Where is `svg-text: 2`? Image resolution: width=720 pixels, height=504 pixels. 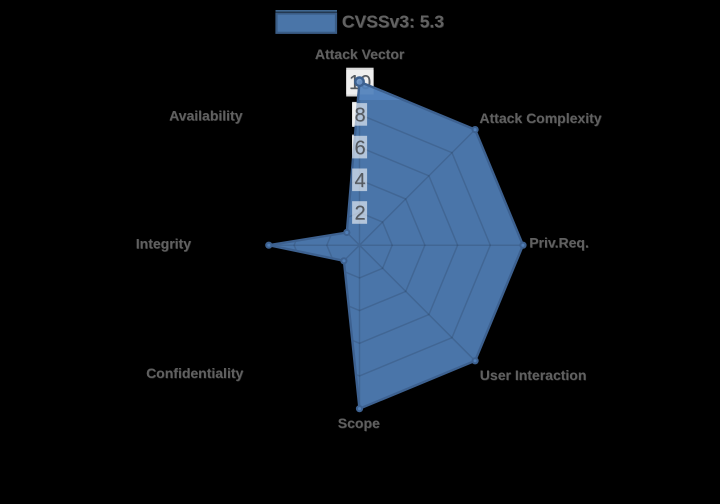 svg-text: 2 is located at coordinates (360, 214).